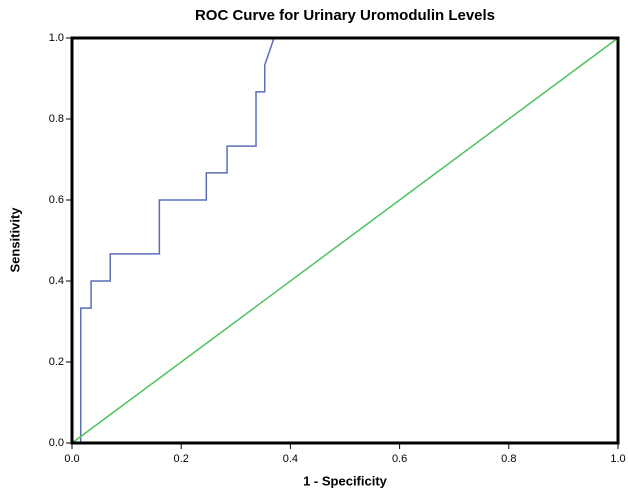 The height and width of the screenshot is (491, 628). I want to click on y-tick-label: 0.6, so click(56, 200).